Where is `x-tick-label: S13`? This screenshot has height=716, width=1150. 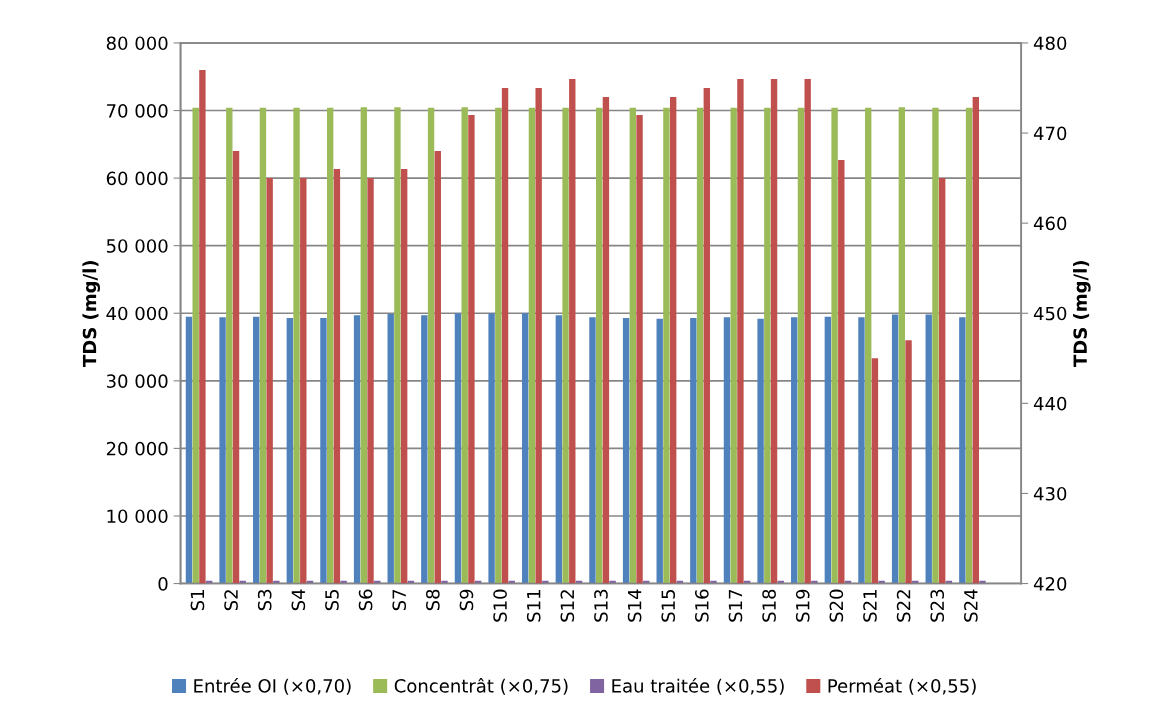 x-tick-label: S13 is located at coordinates (601, 605).